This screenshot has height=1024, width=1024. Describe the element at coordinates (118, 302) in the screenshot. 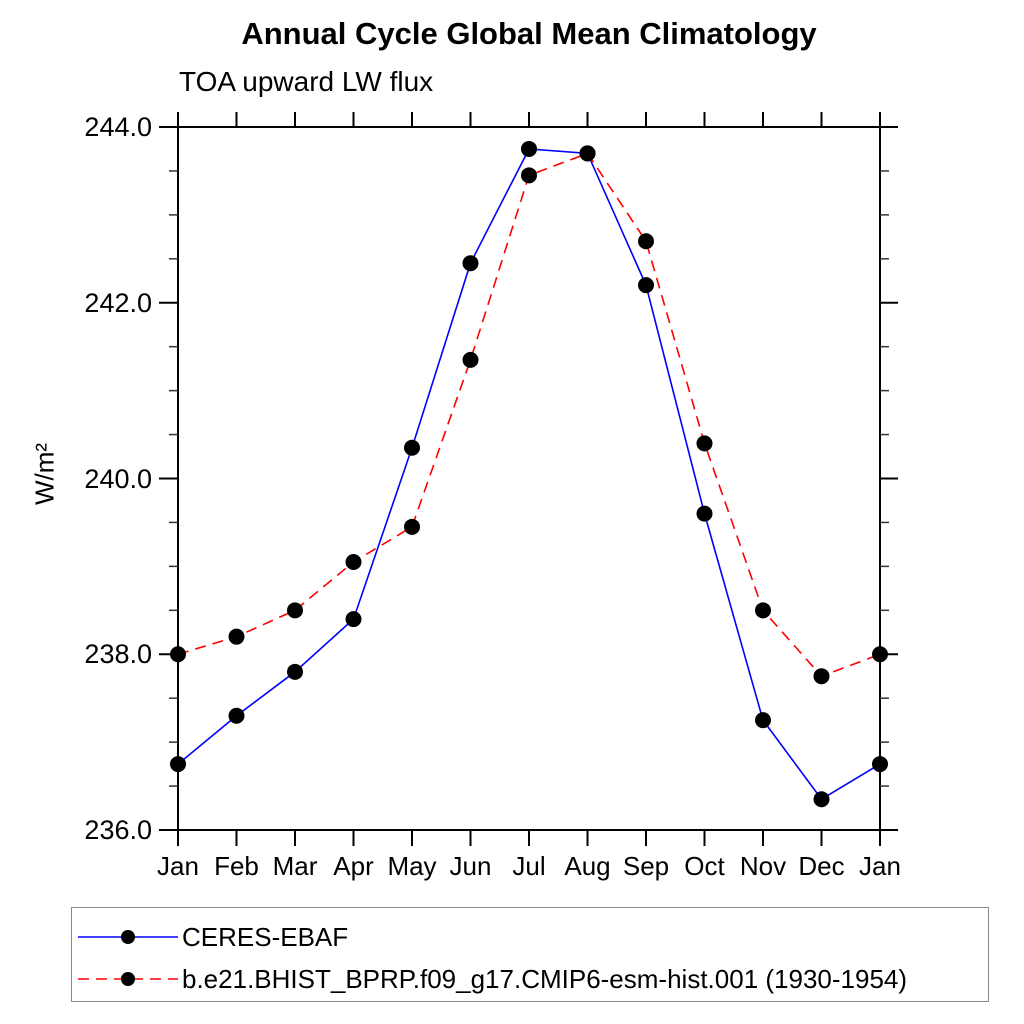

I see `y-tick-label: 242.0` at that location.